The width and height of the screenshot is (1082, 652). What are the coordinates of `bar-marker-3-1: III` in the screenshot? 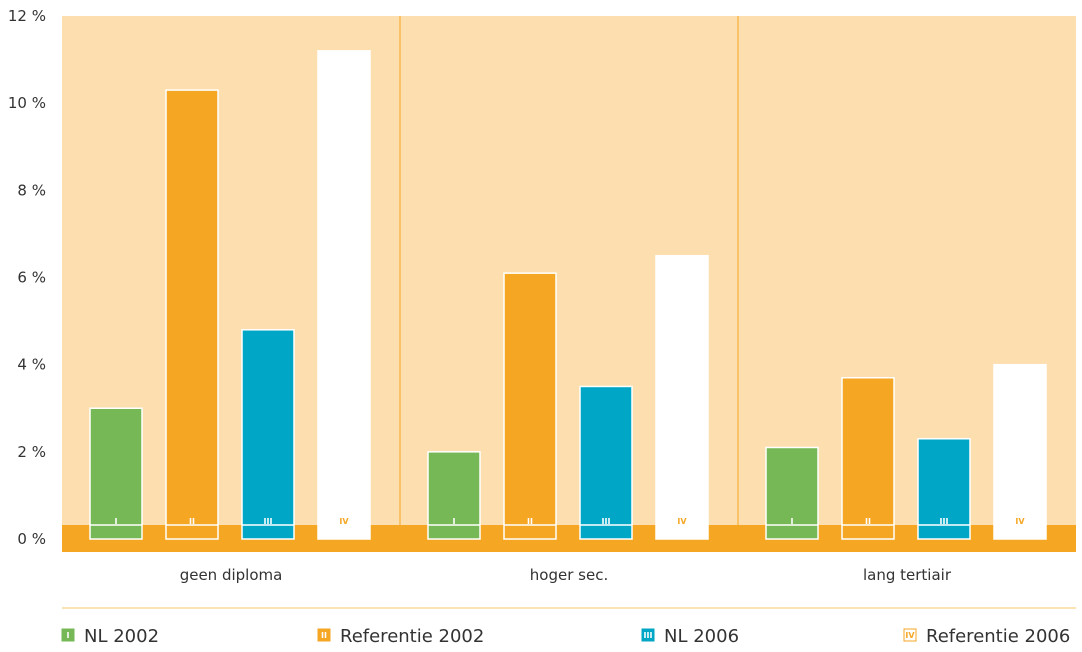 It's located at (268, 521).